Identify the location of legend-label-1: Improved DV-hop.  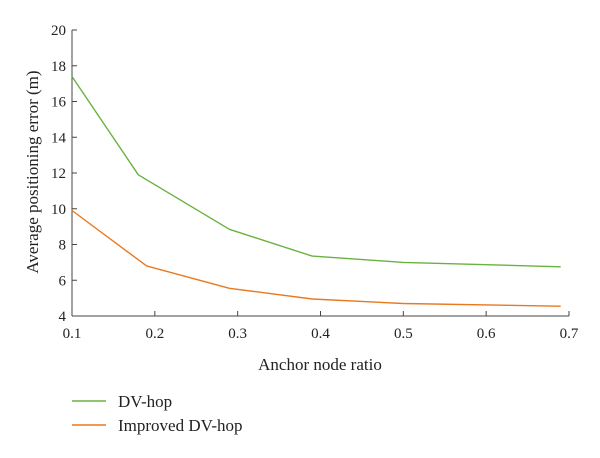
(180, 425).